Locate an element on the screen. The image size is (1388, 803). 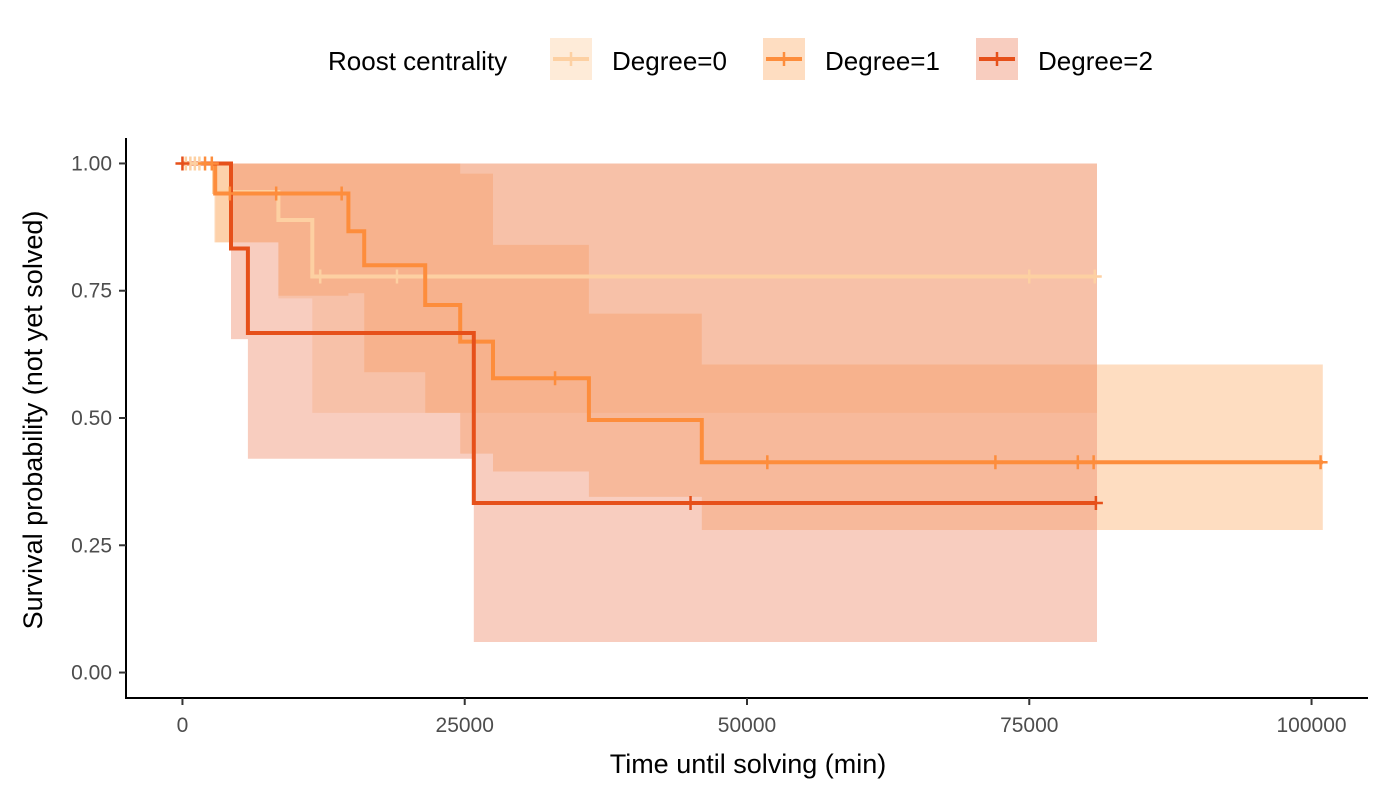
x-tick-label: 0 is located at coordinates (183, 725).